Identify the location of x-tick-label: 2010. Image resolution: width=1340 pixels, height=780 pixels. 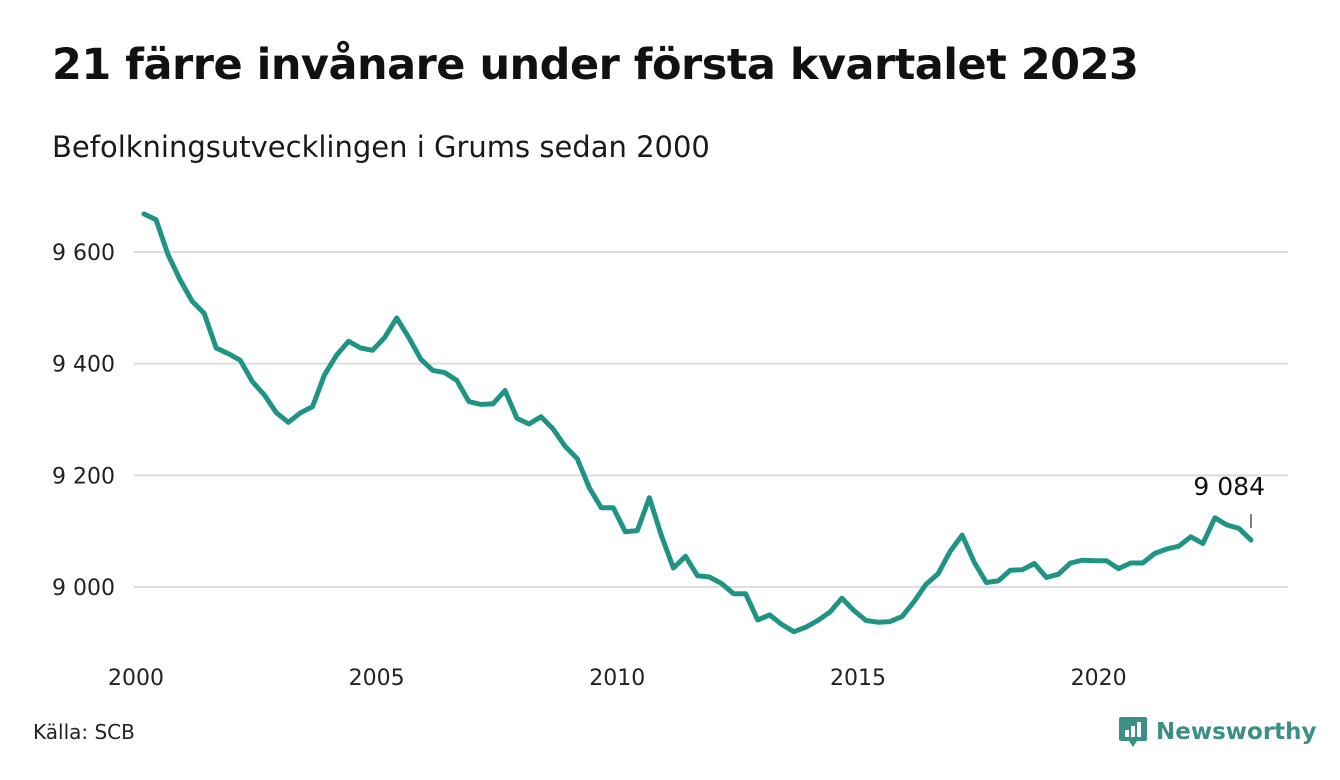
(617, 678).